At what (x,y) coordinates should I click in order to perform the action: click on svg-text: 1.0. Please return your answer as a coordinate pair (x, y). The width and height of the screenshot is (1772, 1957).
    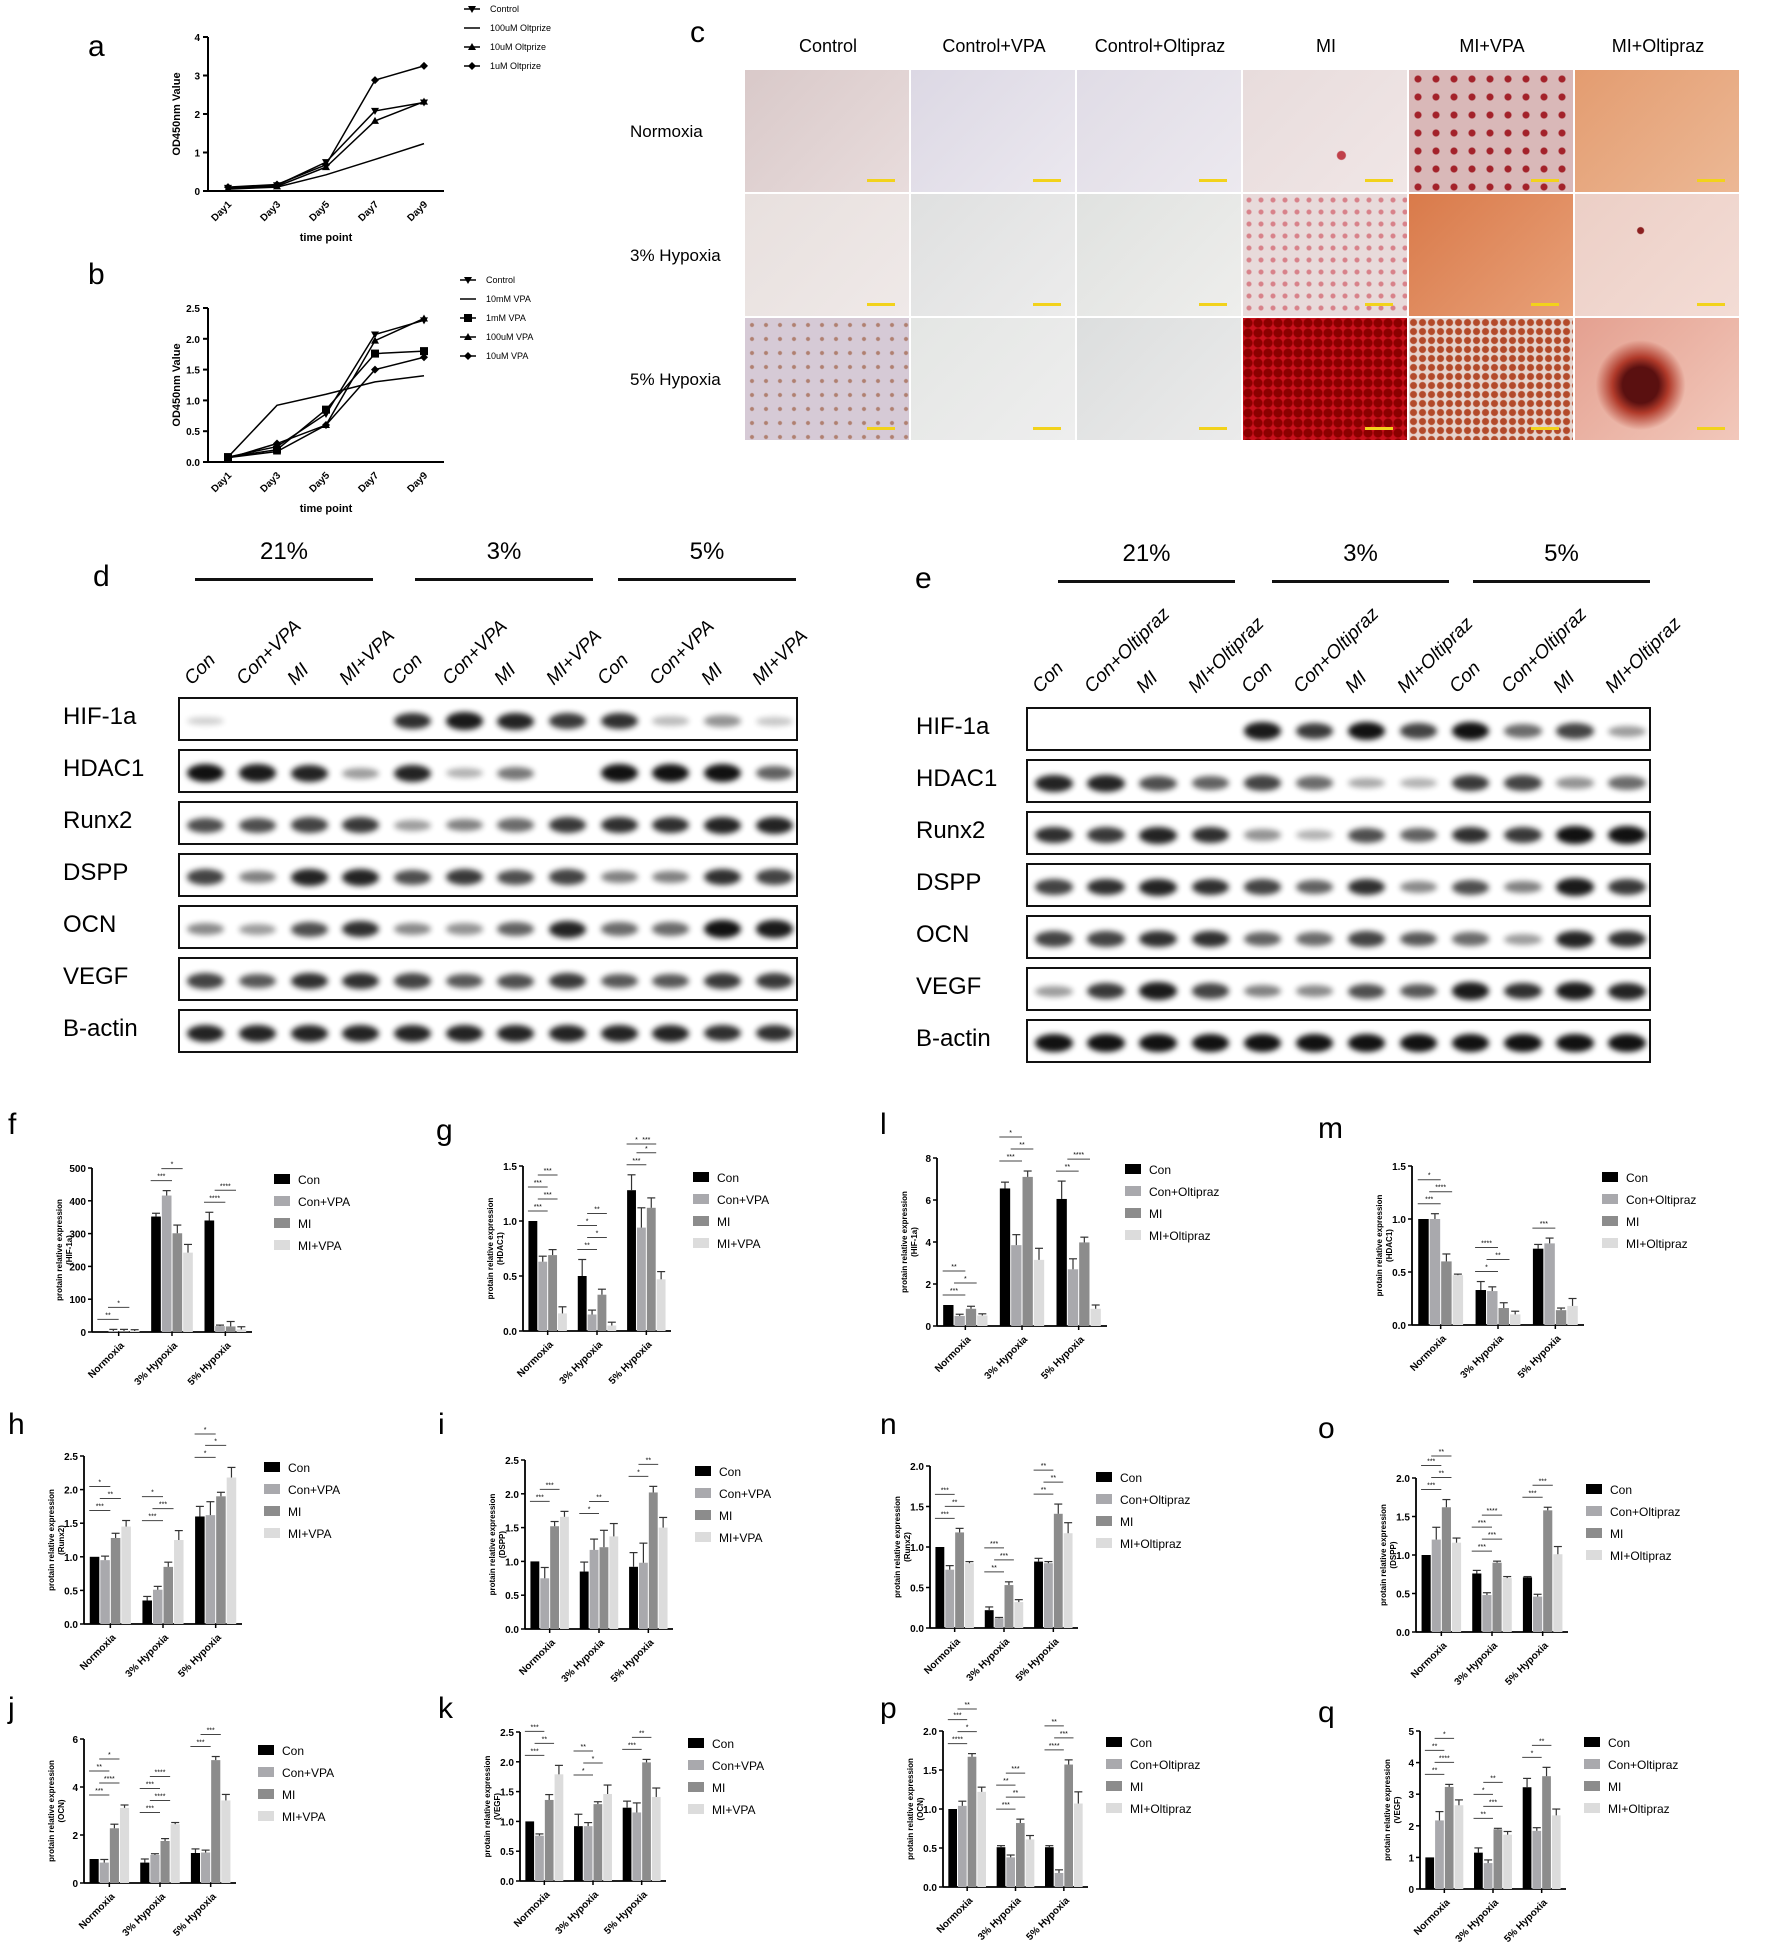
    Looking at the image, I should click on (1403, 1556).